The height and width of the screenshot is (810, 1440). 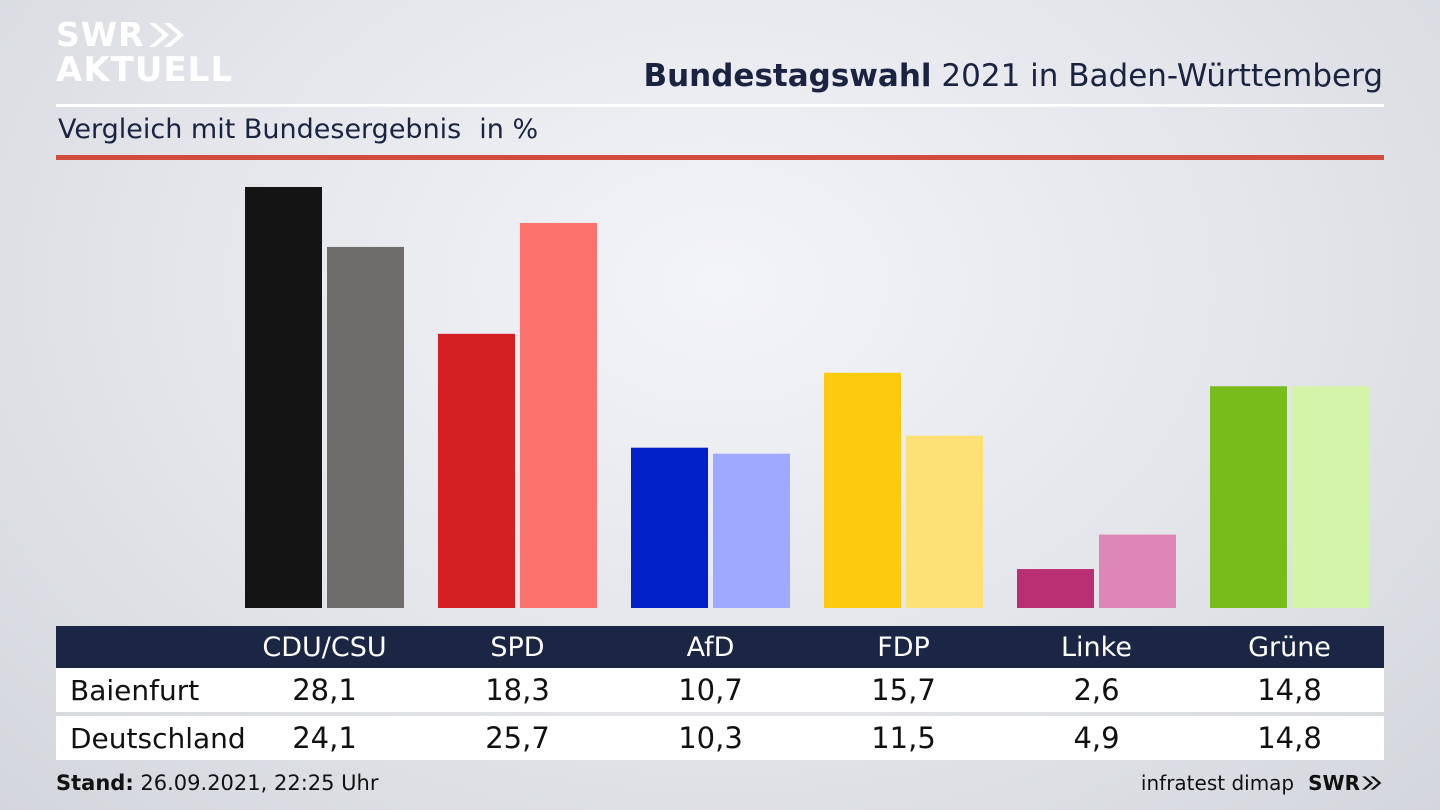 What do you see at coordinates (283, 397) in the screenshot?
I see `bar-cdu-csu-baienfurt` at bounding box center [283, 397].